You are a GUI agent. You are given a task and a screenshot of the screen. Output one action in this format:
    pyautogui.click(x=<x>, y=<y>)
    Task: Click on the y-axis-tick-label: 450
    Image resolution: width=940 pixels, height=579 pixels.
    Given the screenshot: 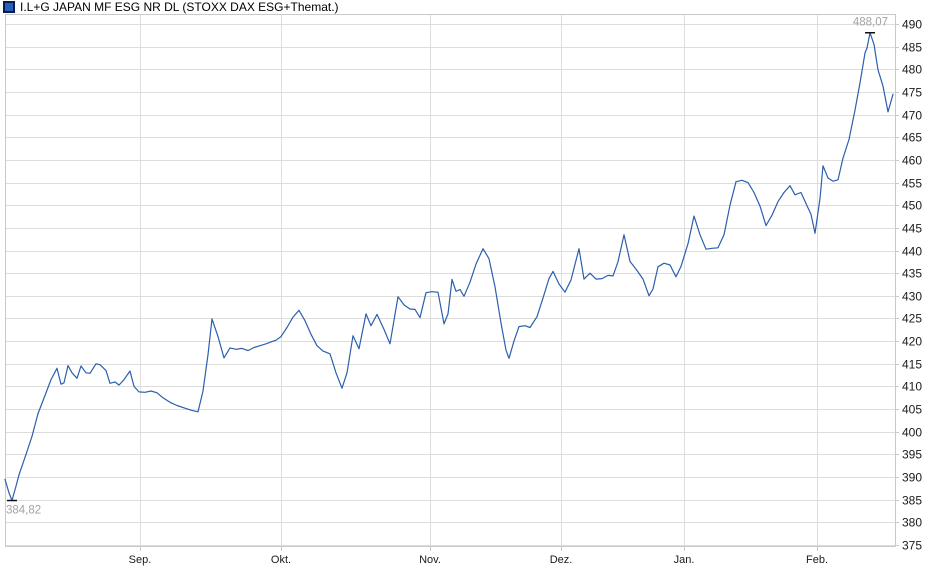 What is the action you would take?
    pyautogui.click(x=912, y=206)
    